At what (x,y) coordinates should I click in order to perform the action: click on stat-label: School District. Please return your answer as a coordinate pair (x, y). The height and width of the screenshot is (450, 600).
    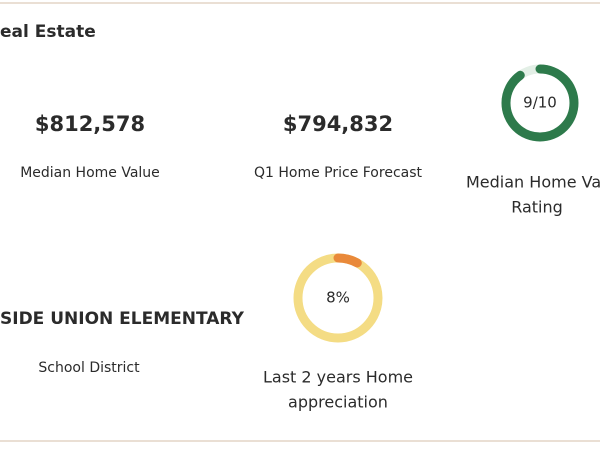
    Looking at the image, I should click on (89, 368).